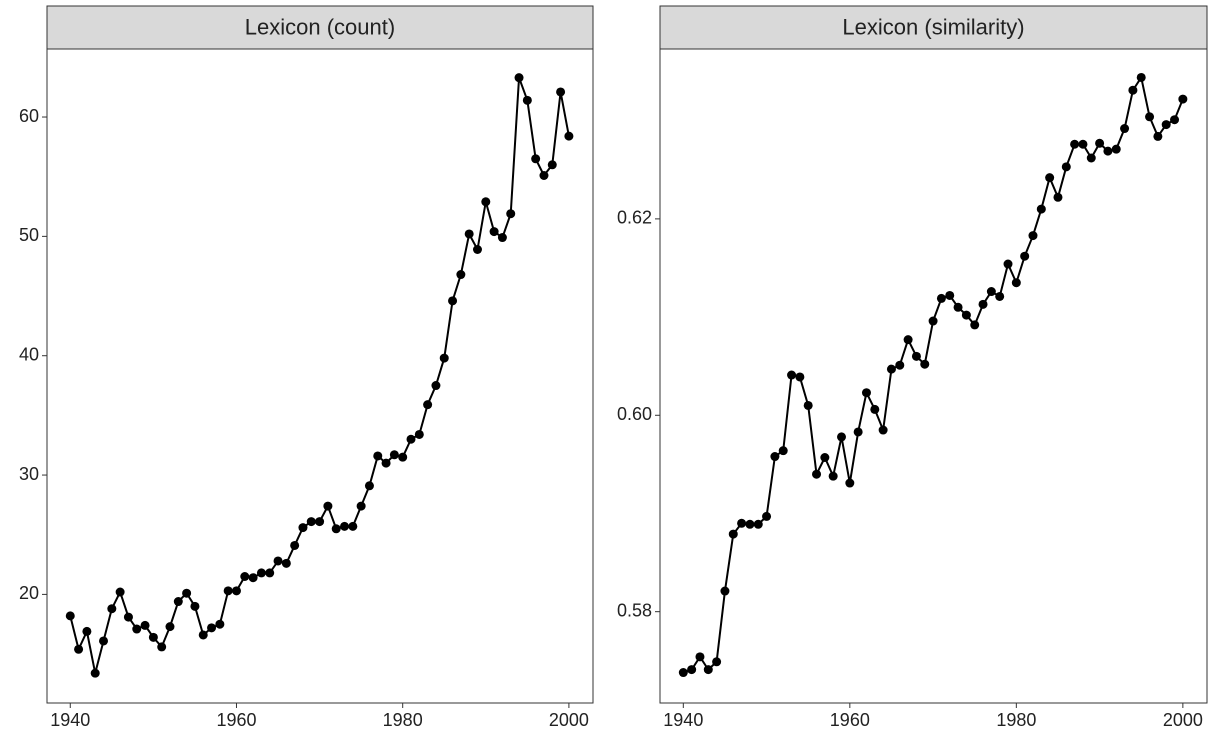  What do you see at coordinates (403, 720) in the screenshot?
I see `x-tick-label: 1980` at bounding box center [403, 720].